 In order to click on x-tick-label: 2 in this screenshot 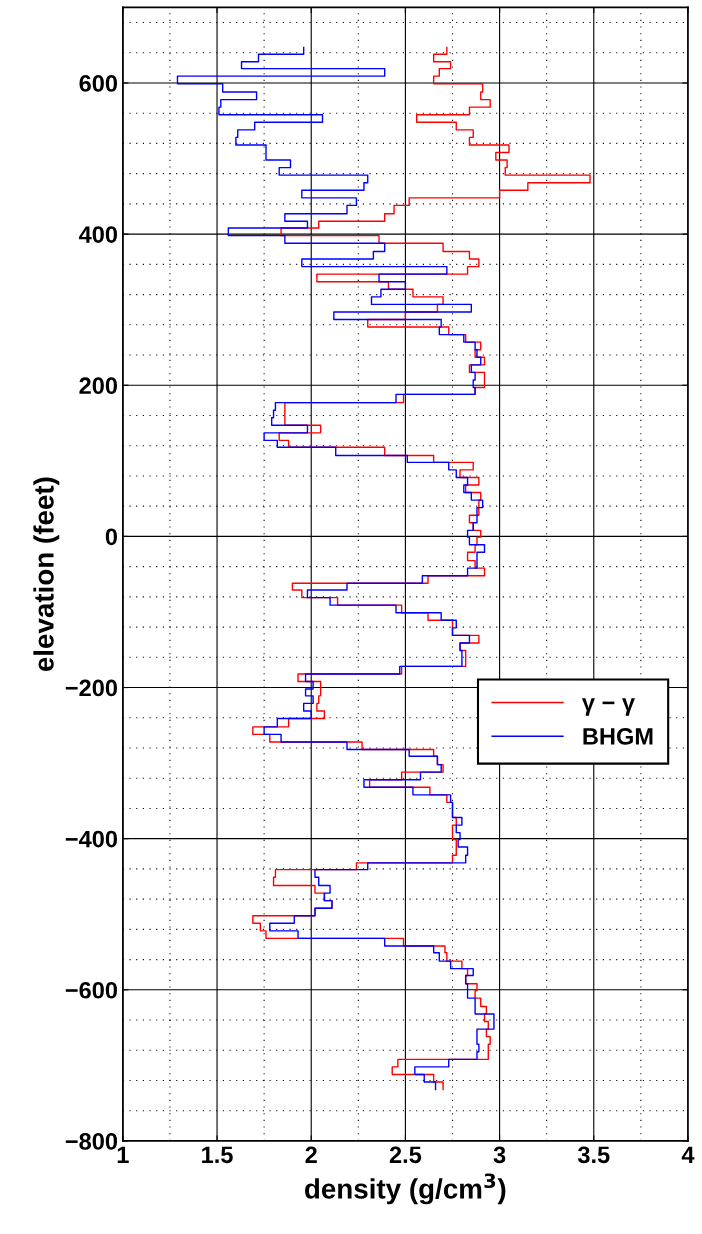, I will do `click(311, 1154)`.